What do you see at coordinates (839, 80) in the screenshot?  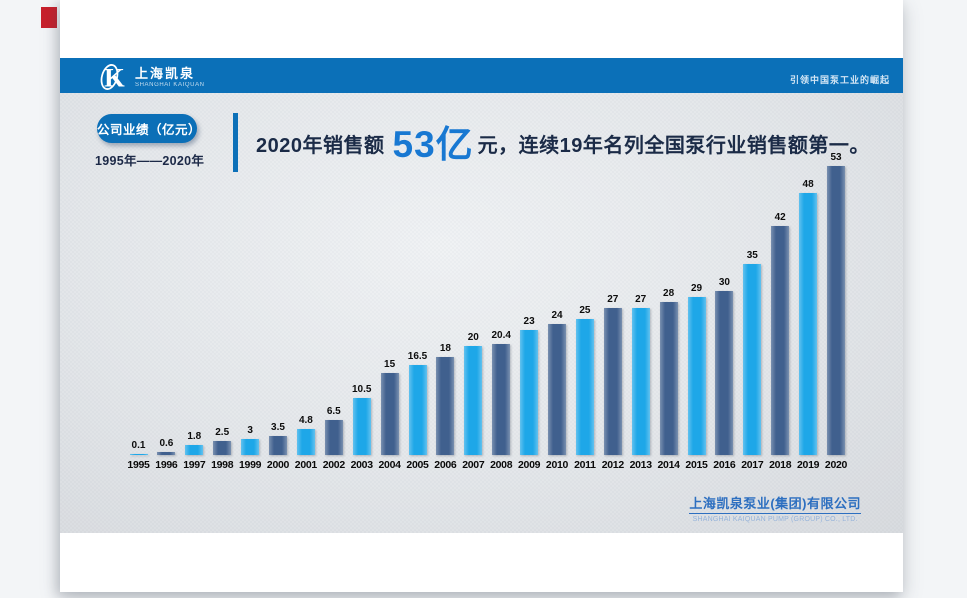 I see `header-slogan: 引领中国泵工业的崛起` at bounding box center [839, 80].